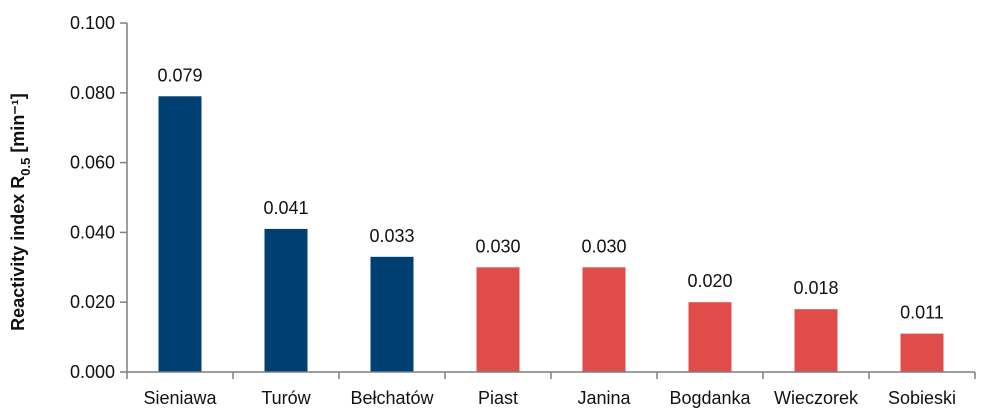  Describe the element at coordinates (604, 398) in the screenshot. I see `category-label: Janina` at that location.